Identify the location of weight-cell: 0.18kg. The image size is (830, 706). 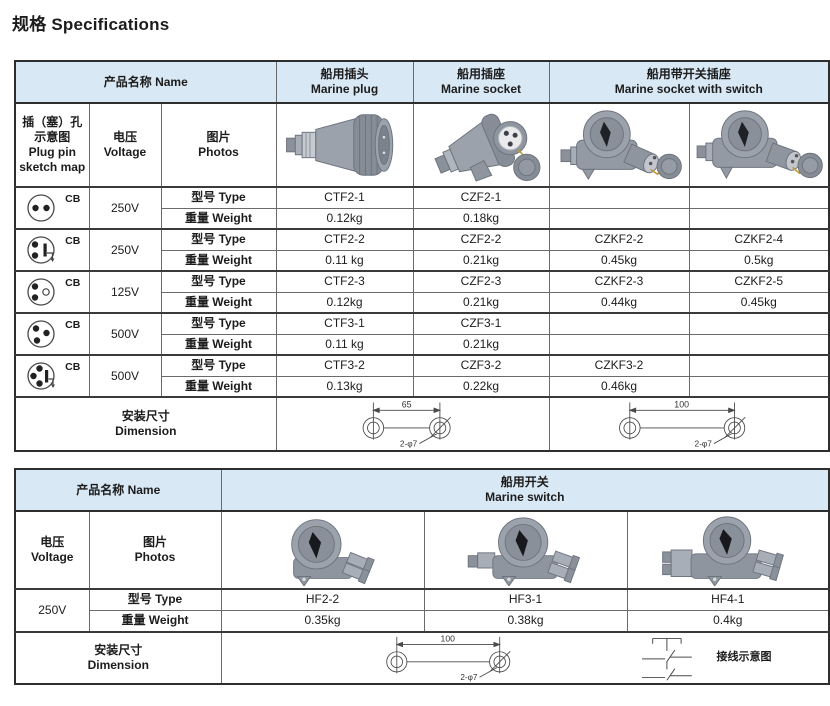
(481, 218).